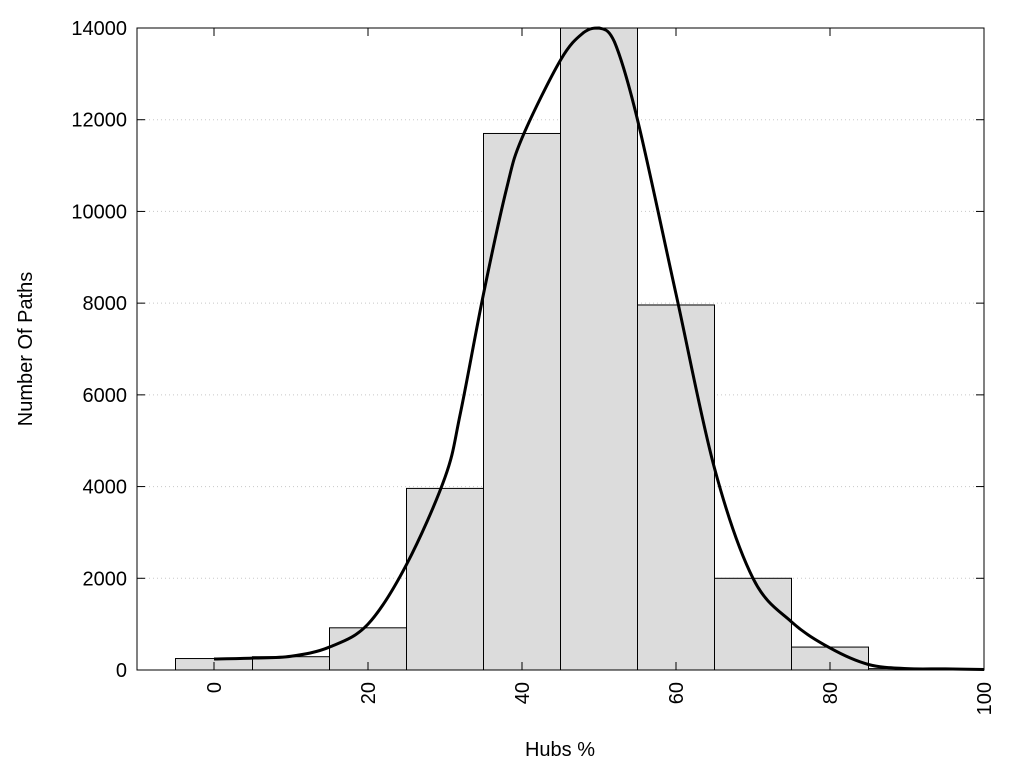 Image resolution: width=1024 pixels, height=768 pixels. What do you see at coordinates (523, 693) in the screenshot?
I see `x-tick-label: 40` at bounding box center [523, 693].